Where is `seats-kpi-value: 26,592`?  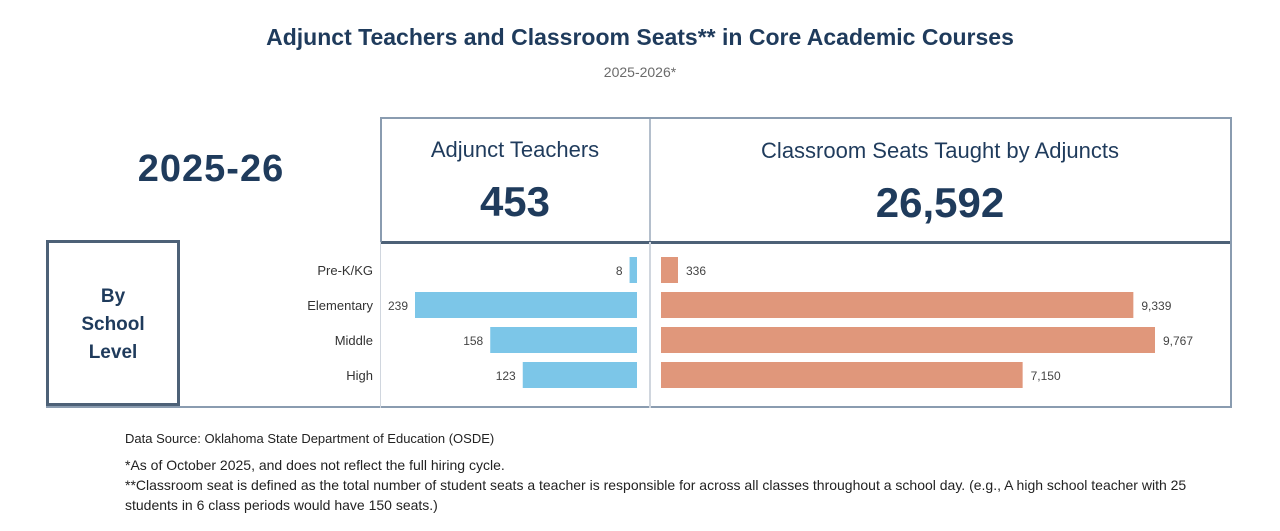
seats-kpi-value: 26,592 is located at coordinates (940, 202).